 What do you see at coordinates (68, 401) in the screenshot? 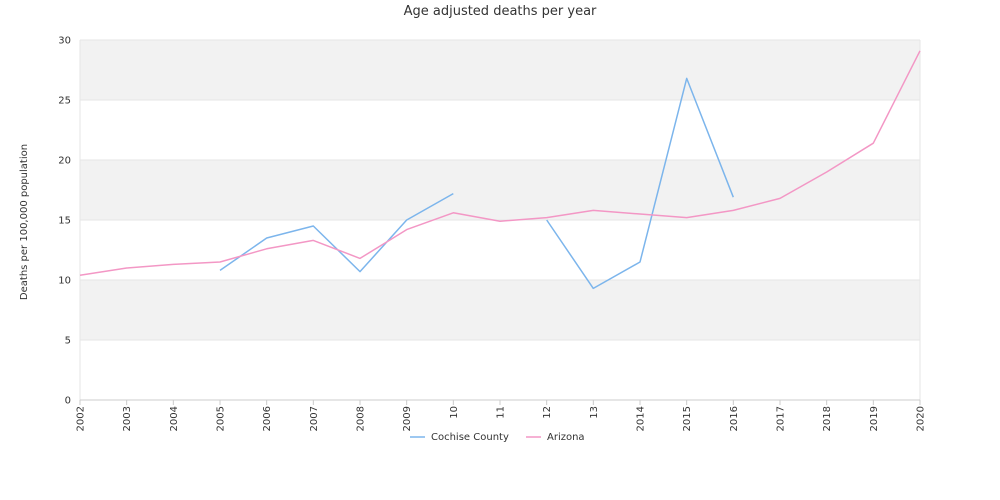
I see `y-tick-label: 0` at bounding box center [68, 401].